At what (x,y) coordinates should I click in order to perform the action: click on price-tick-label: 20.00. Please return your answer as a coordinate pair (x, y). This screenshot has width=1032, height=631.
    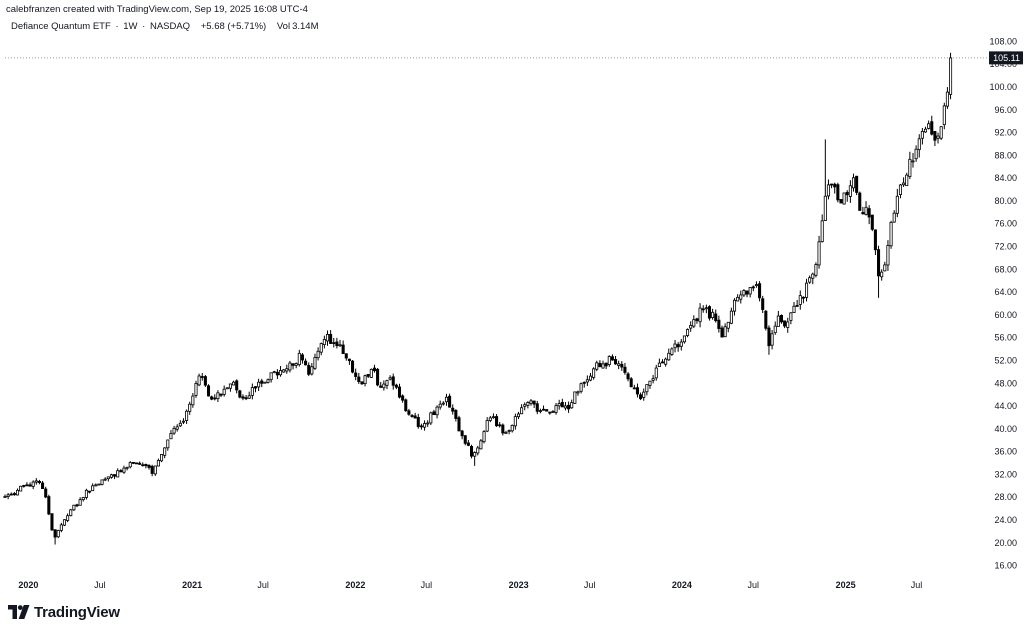
    Looking at the image, I should click on (1005, 543).